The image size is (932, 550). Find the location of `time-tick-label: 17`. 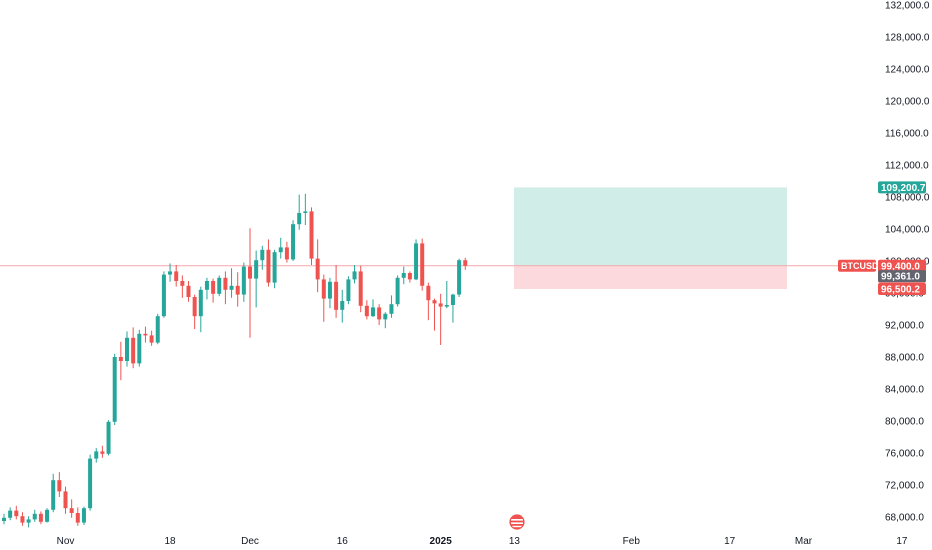

time-tick-label: 17 is located at coordinates (730, 541).